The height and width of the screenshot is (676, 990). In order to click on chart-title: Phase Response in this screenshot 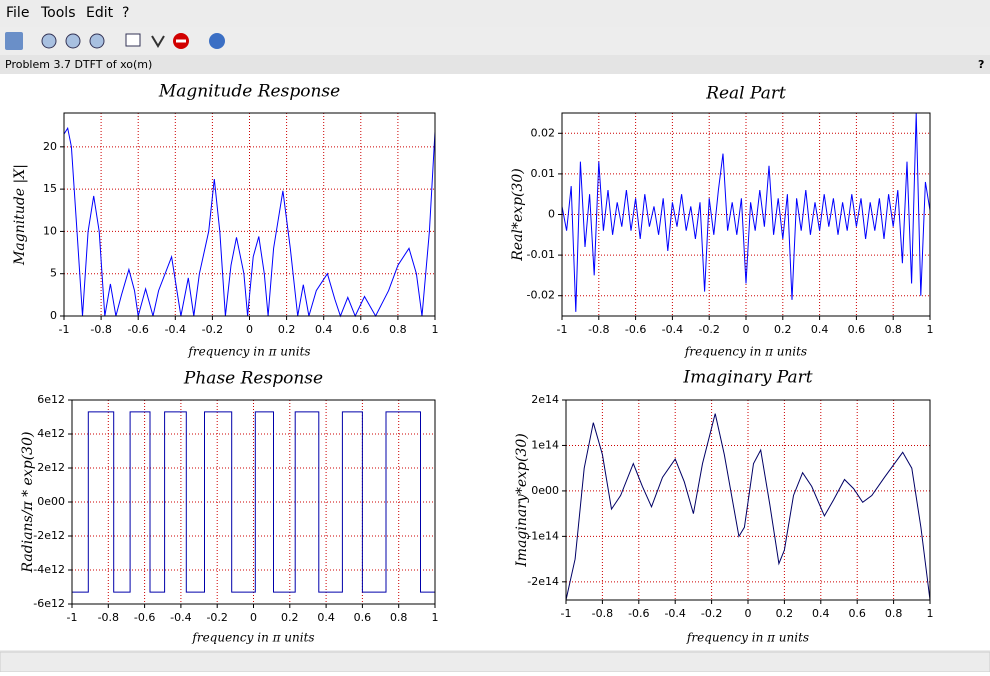, I will do `click(253, 379)`.